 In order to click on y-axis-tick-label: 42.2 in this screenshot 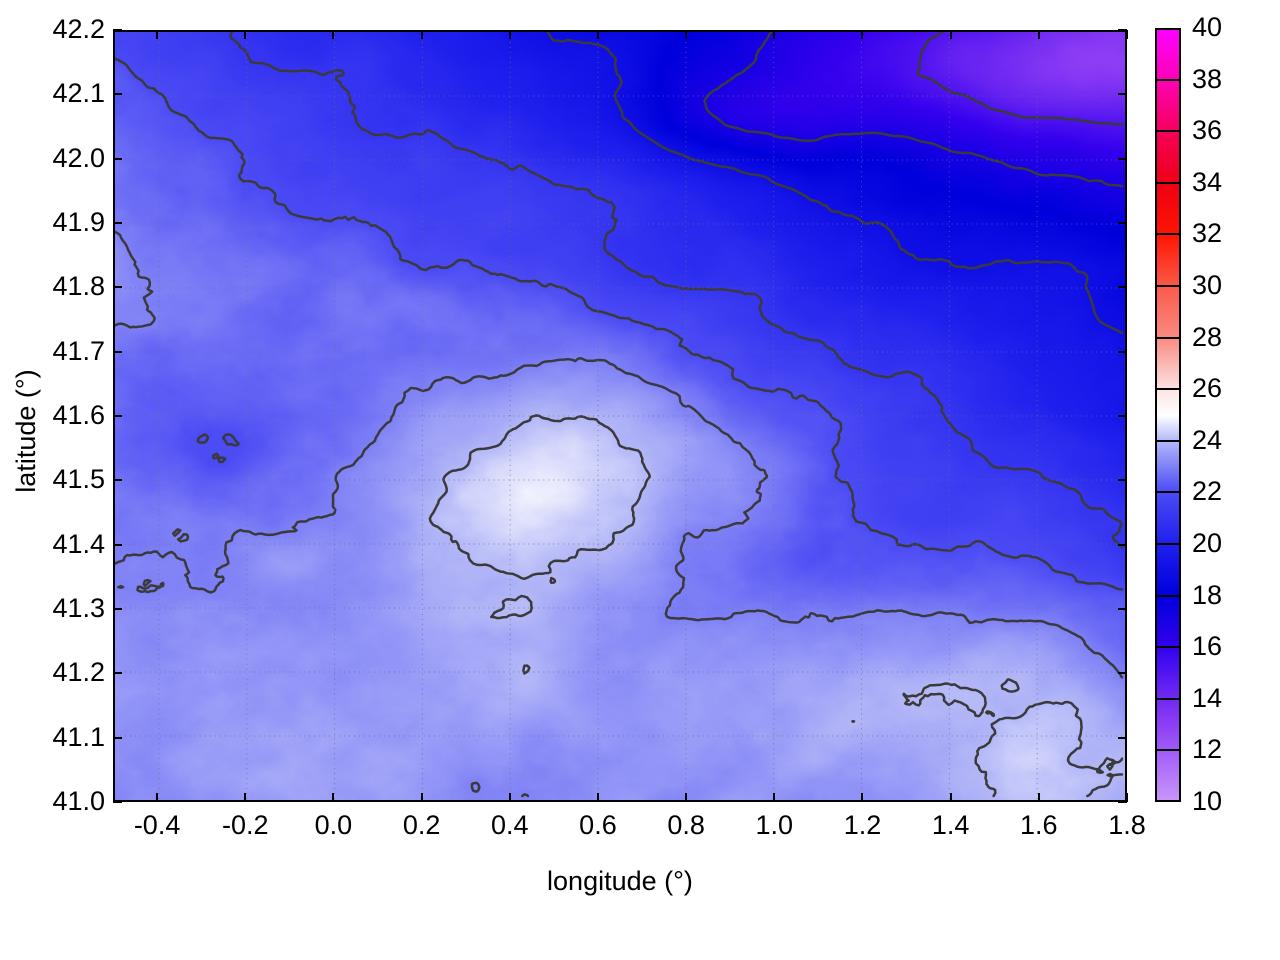, I will do `click(78, 29)`.